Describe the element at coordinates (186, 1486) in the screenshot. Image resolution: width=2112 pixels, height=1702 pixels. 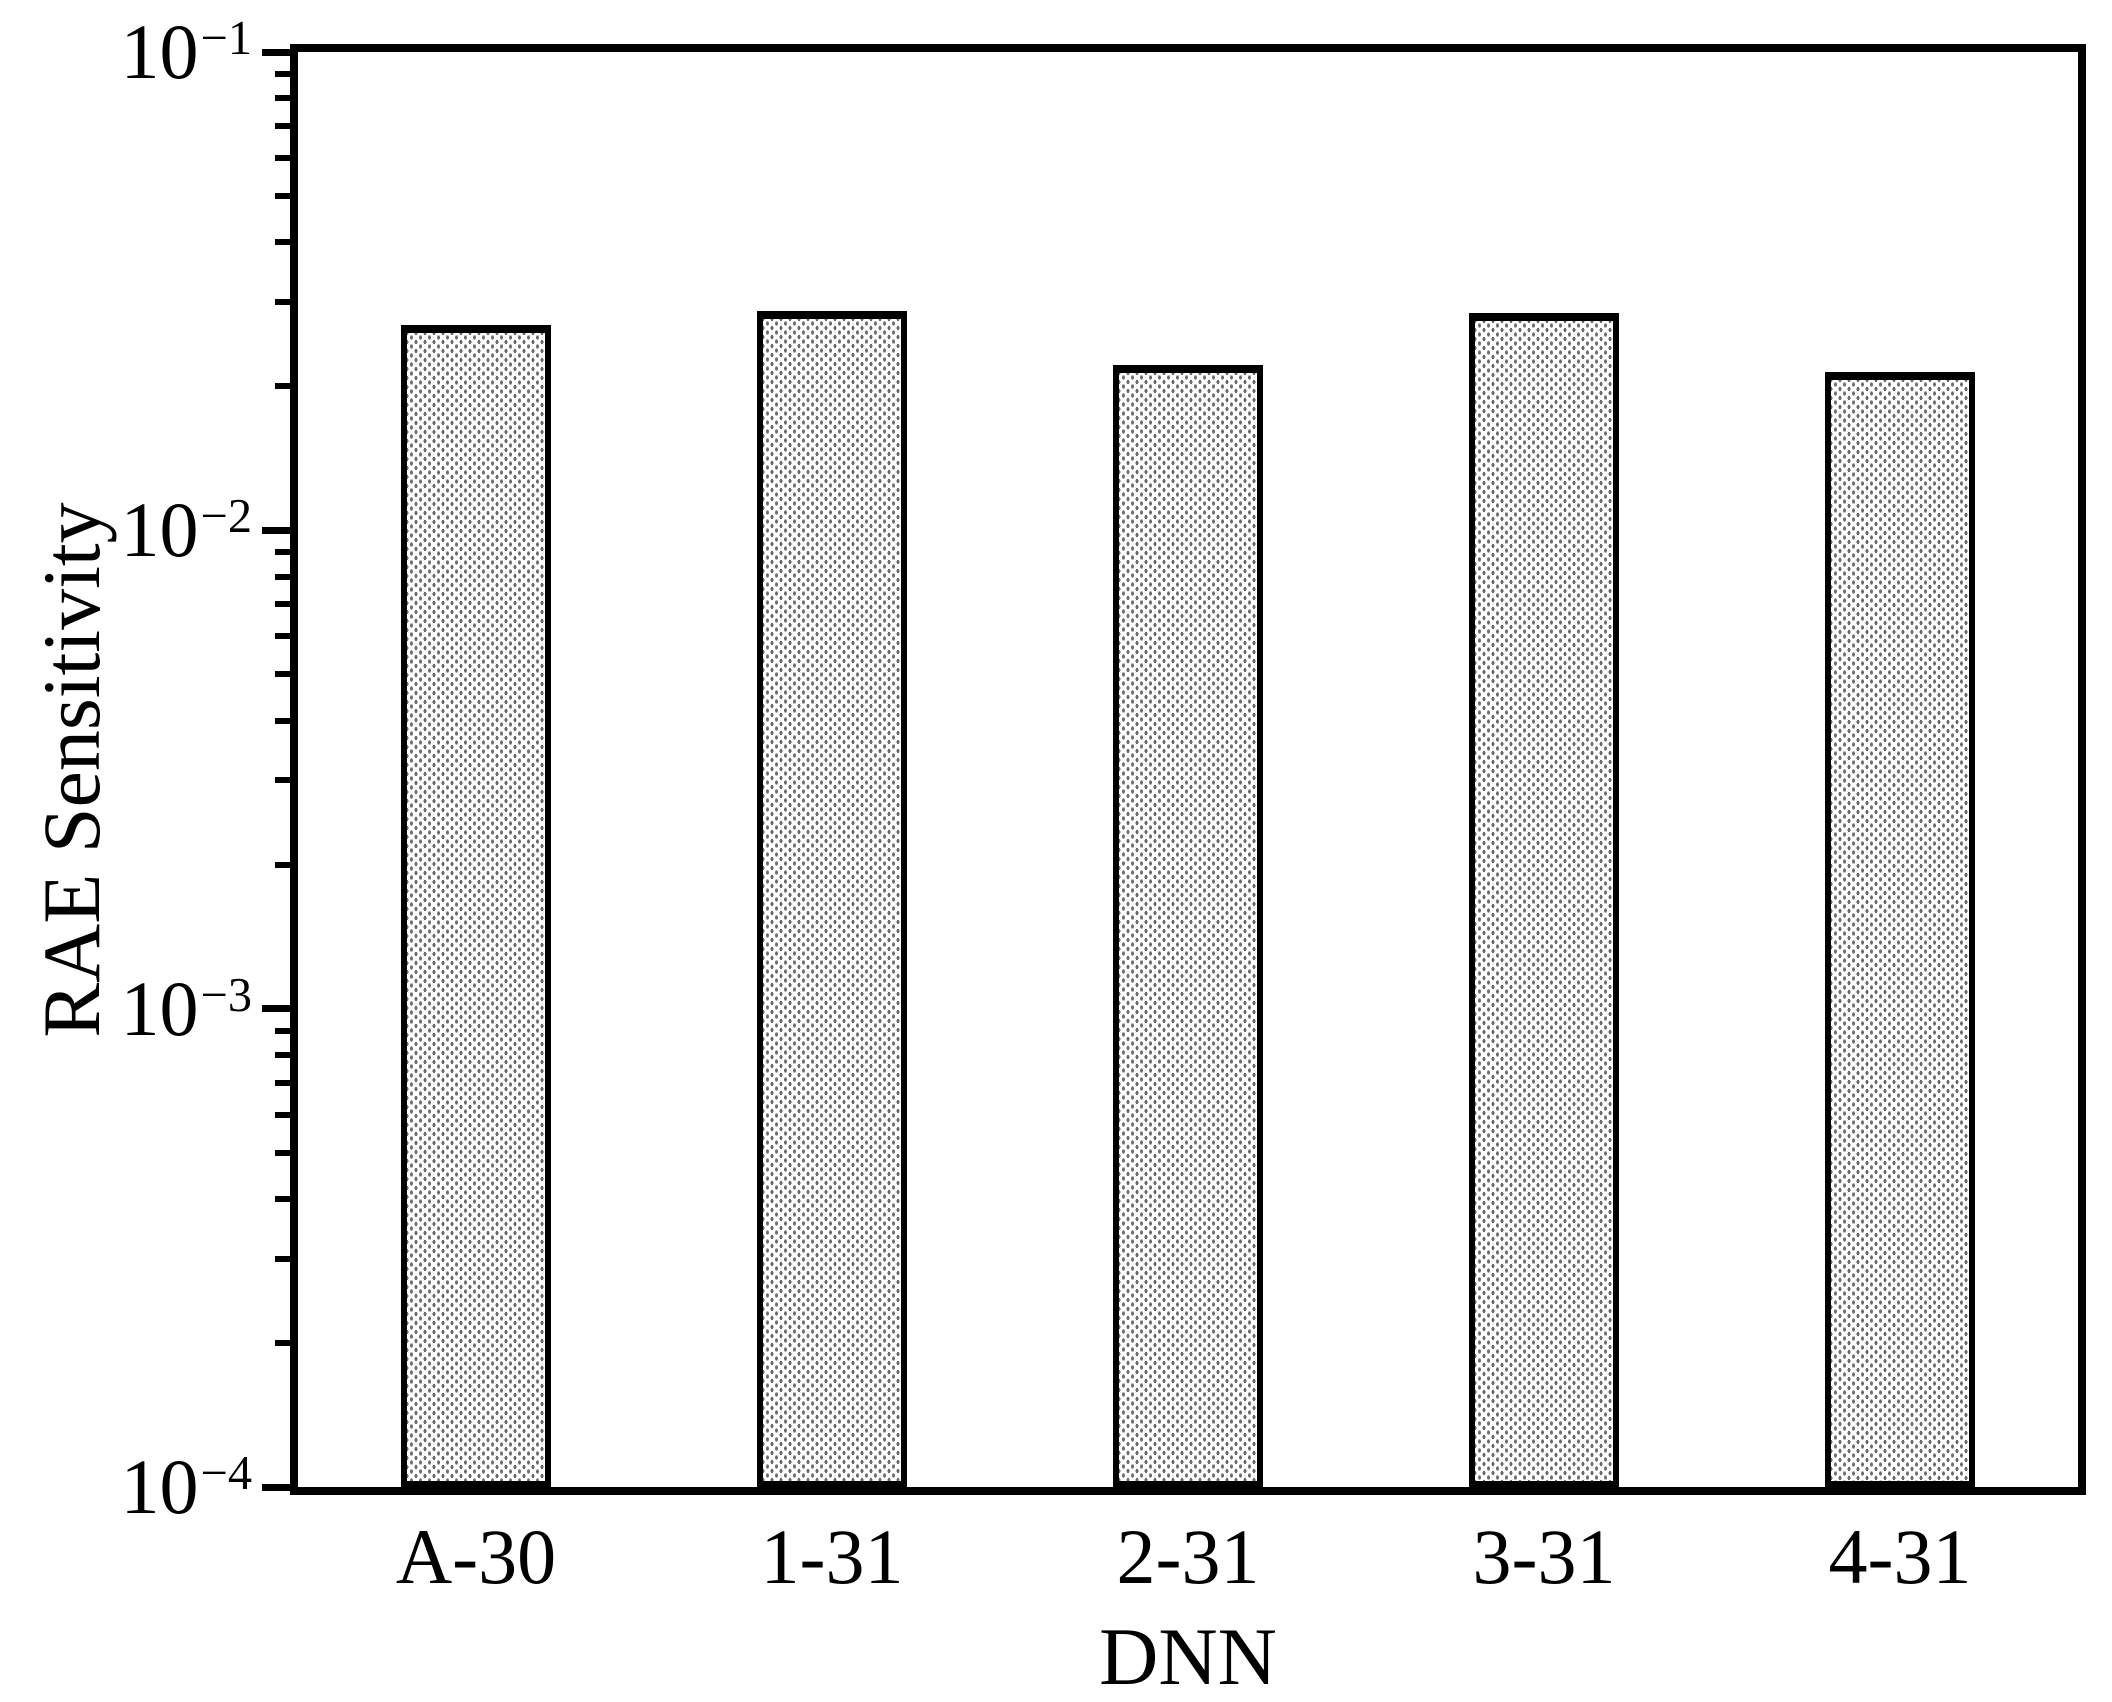
I see `y-tick-label: 10⁻⁴` at that location.